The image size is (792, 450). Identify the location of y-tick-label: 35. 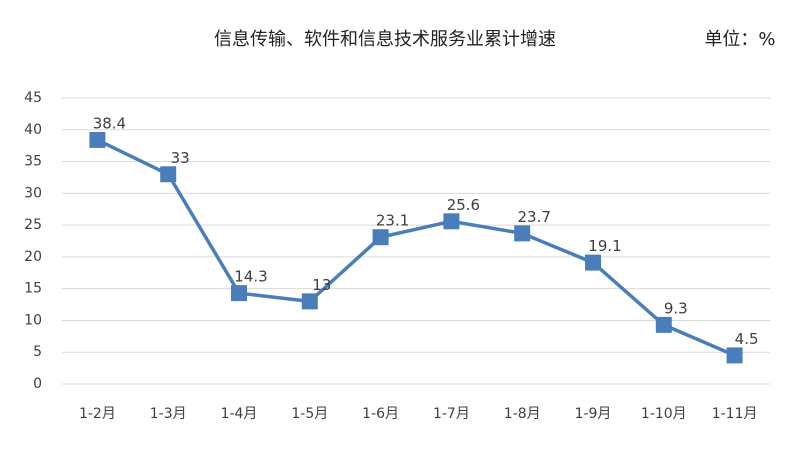
(33, 162).